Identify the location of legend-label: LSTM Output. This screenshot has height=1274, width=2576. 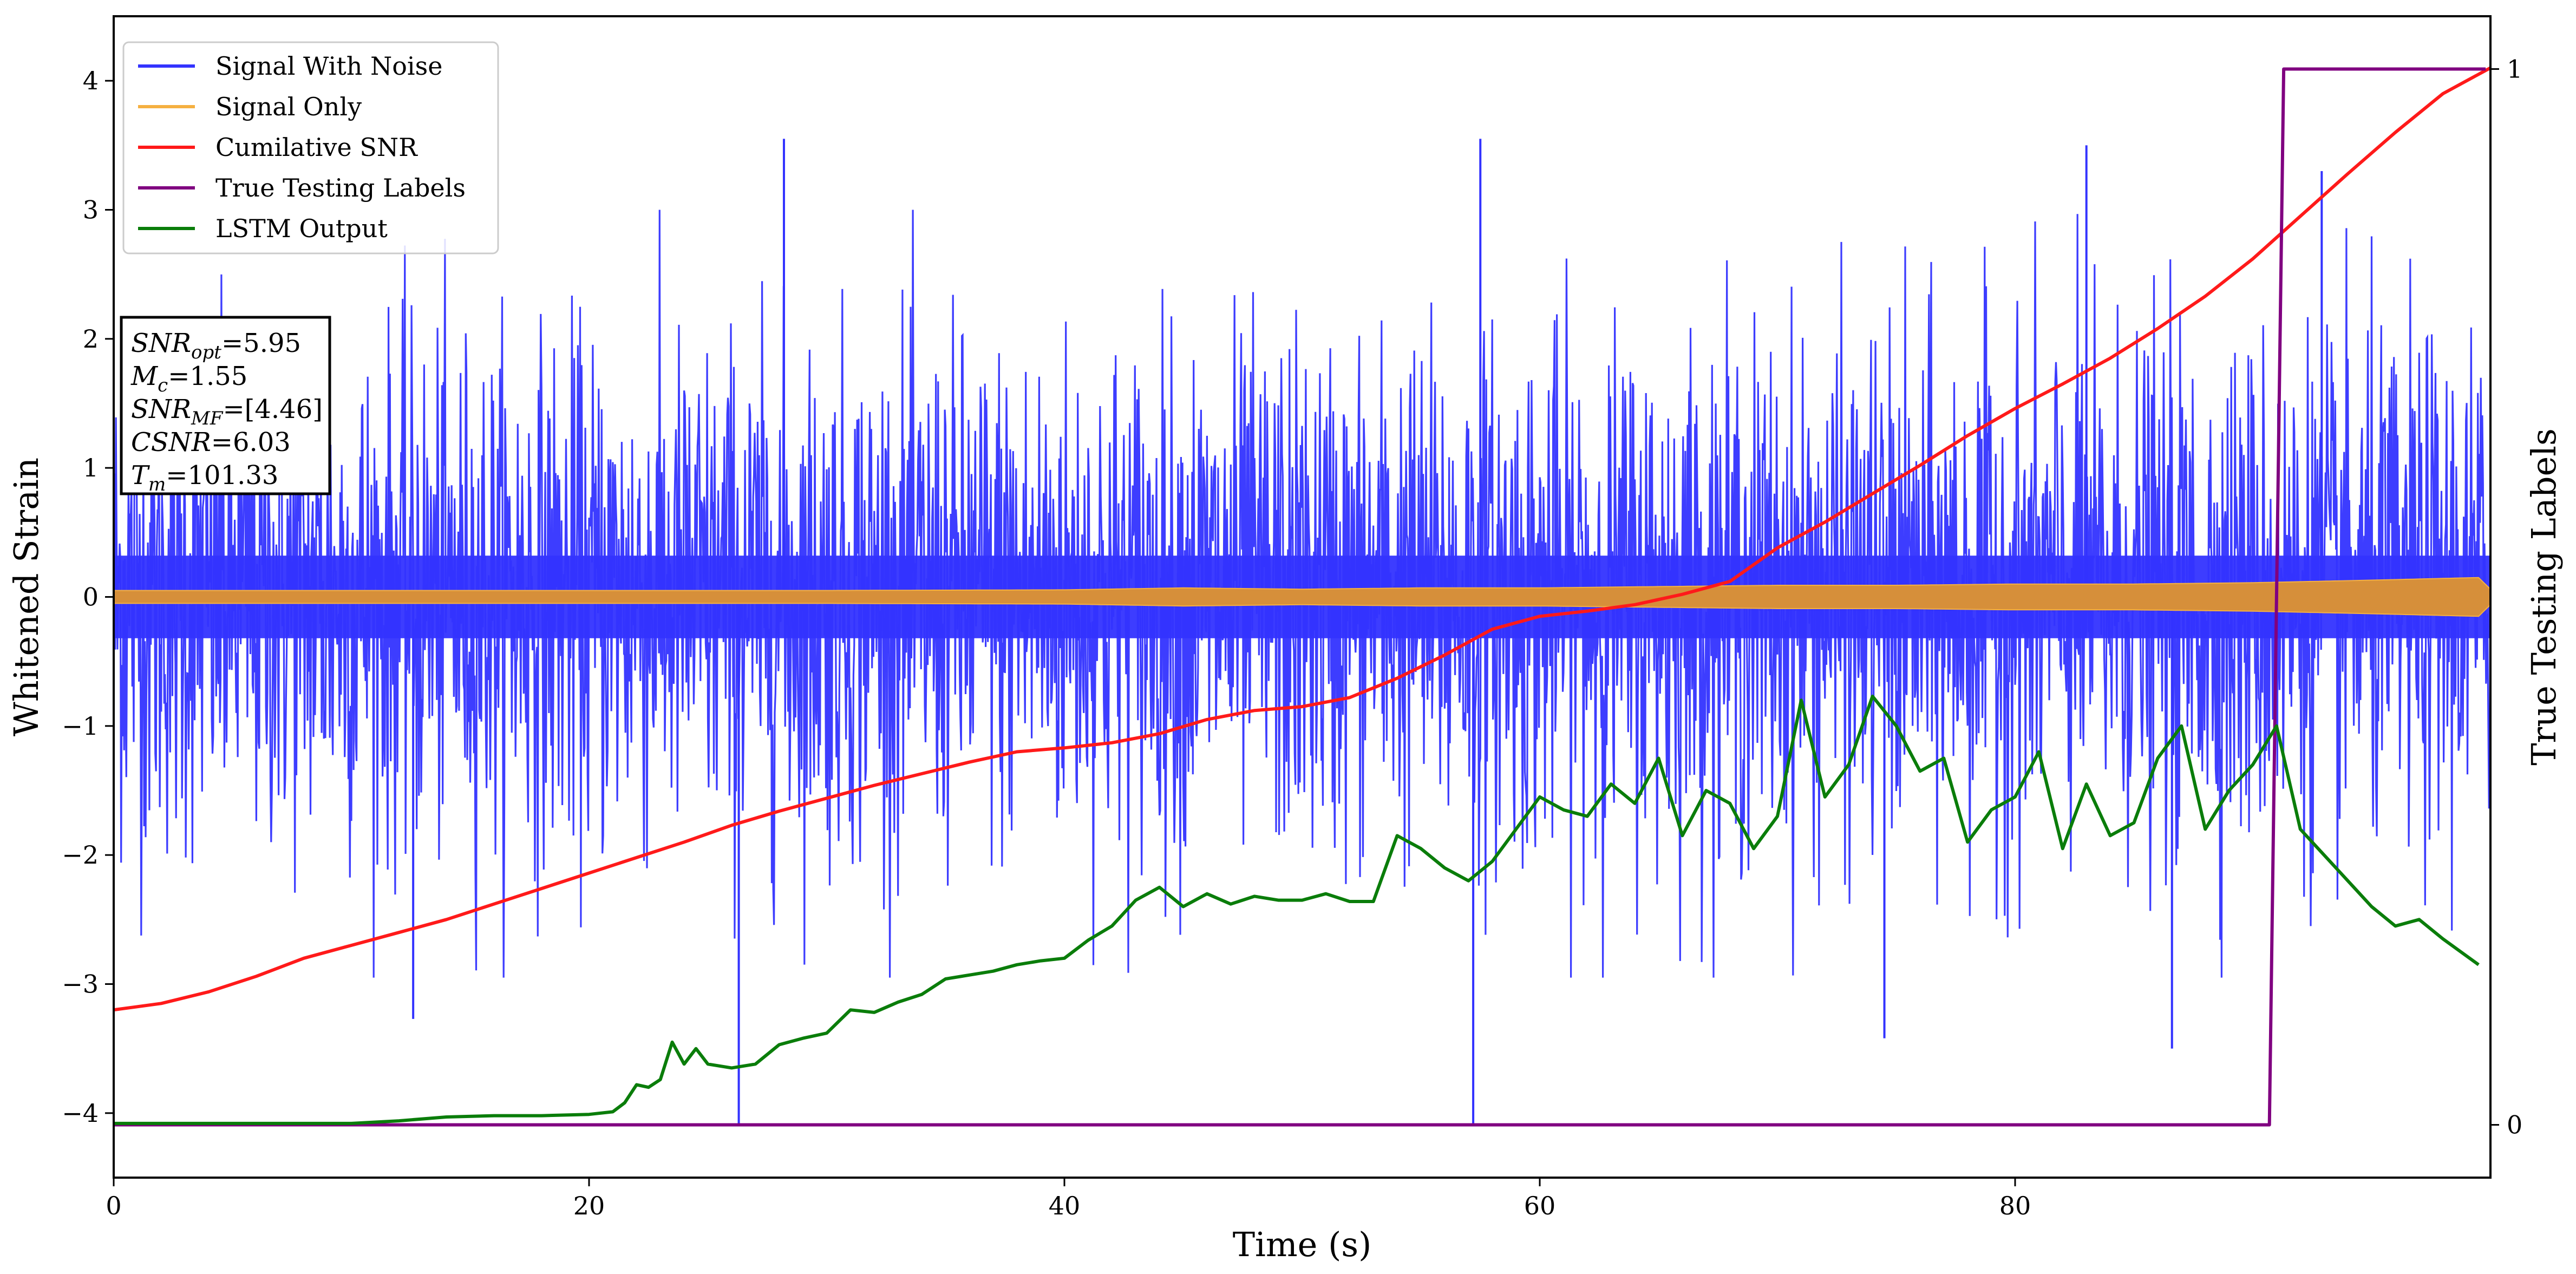
(301, 228).